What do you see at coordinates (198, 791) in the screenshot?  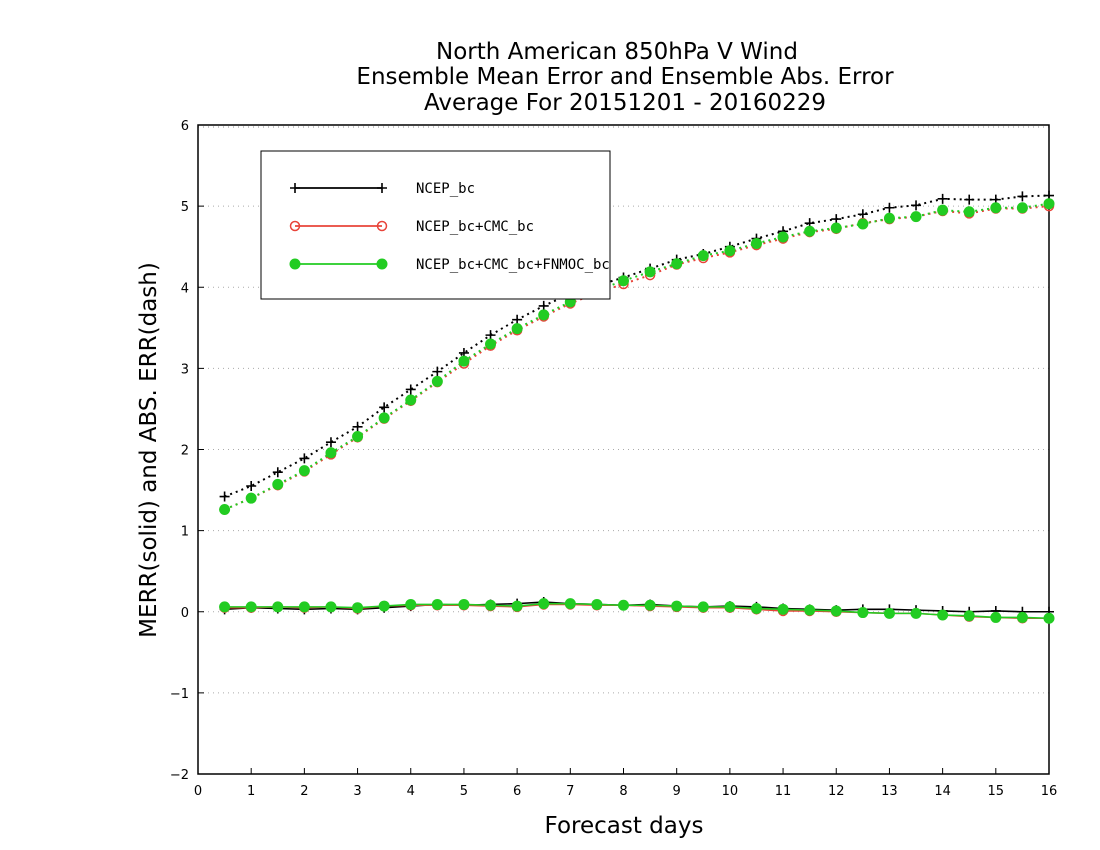 I see `x-tick-label-0: 0` at bounding box center [198, 791].